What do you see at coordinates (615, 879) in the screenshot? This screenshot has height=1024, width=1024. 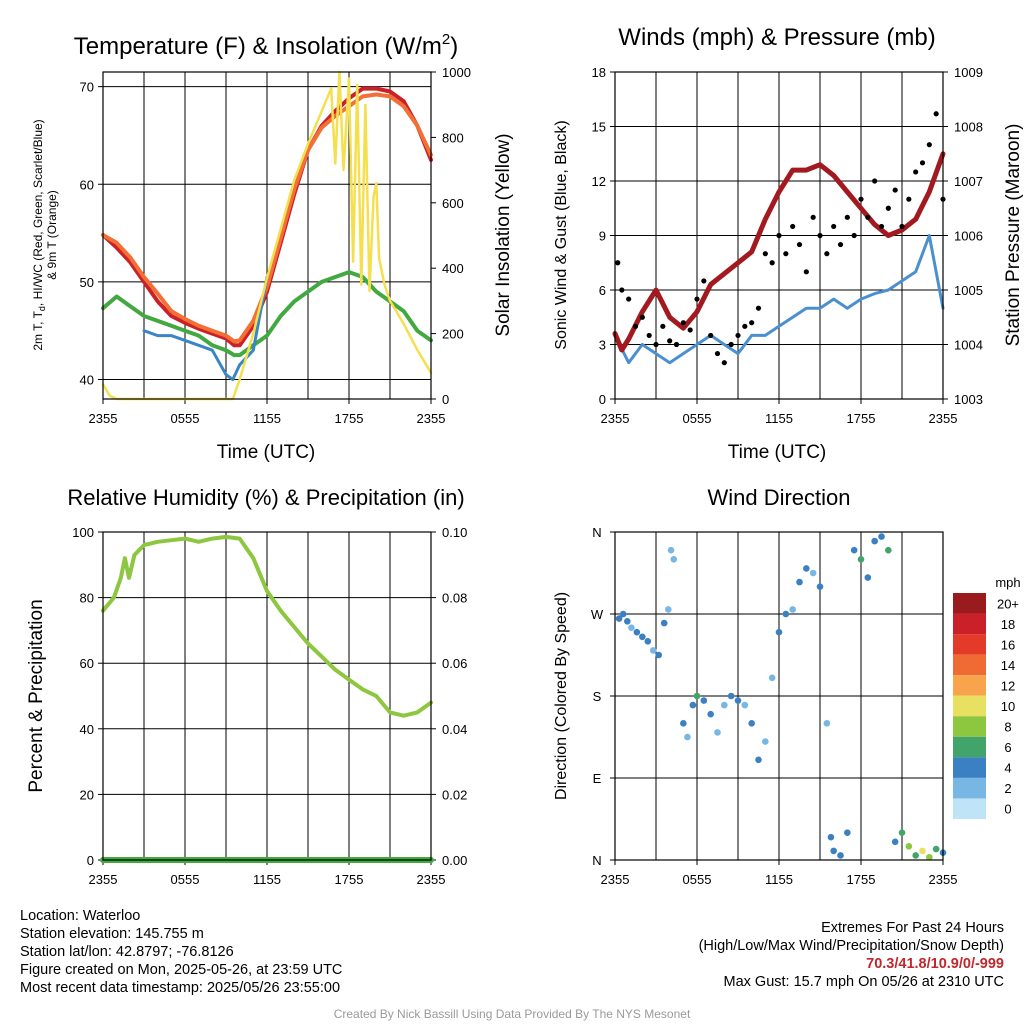 I see `dir-xtick-label: 2355` at bounding box center [615, 879].